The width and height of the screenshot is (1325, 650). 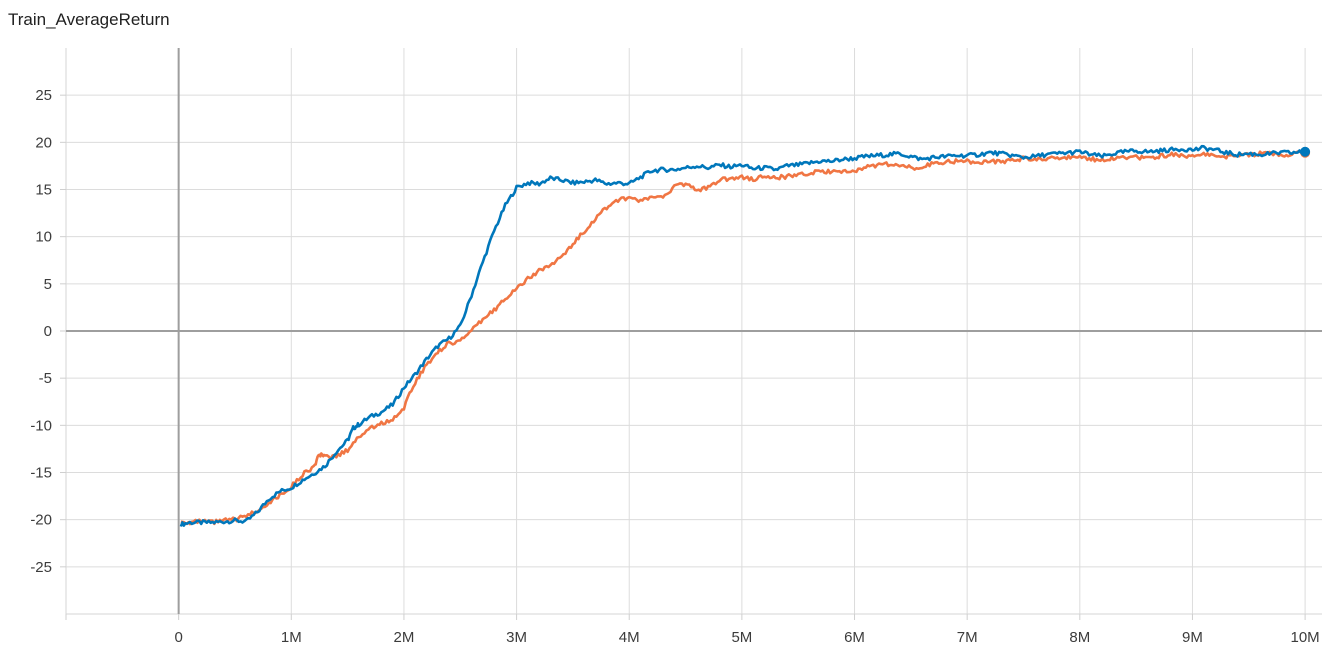 What do you see at coordinates (741, 637) in the screenshot?
I see `x-tick-label: 5M` at bounding box center [741, 637].